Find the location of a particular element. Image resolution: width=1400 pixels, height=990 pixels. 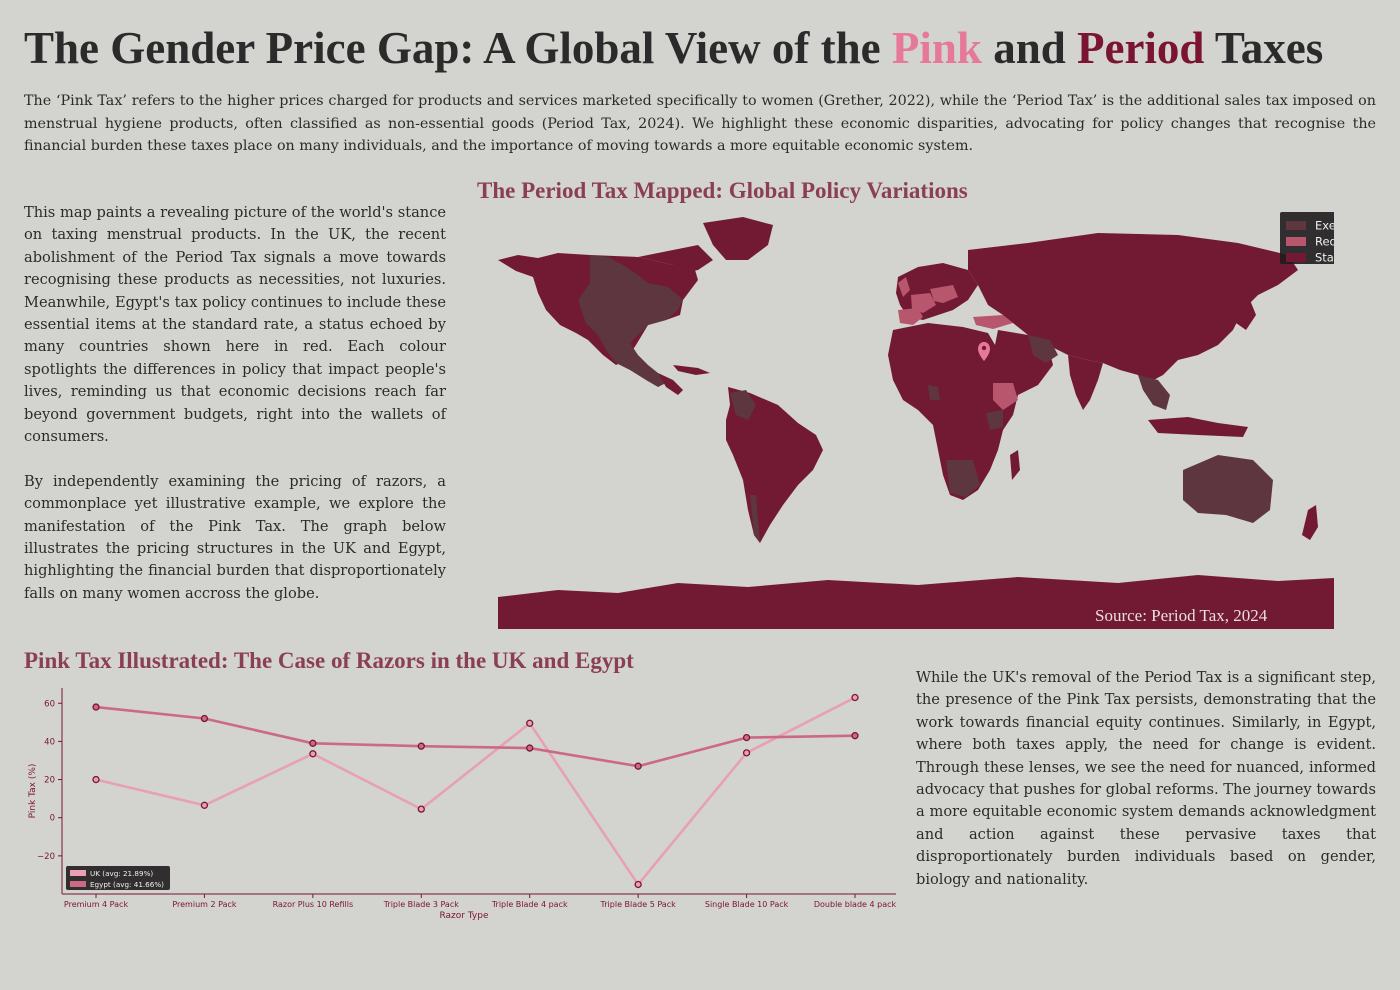

map-region-southeast-asia is located at coordinates (1154, 392).